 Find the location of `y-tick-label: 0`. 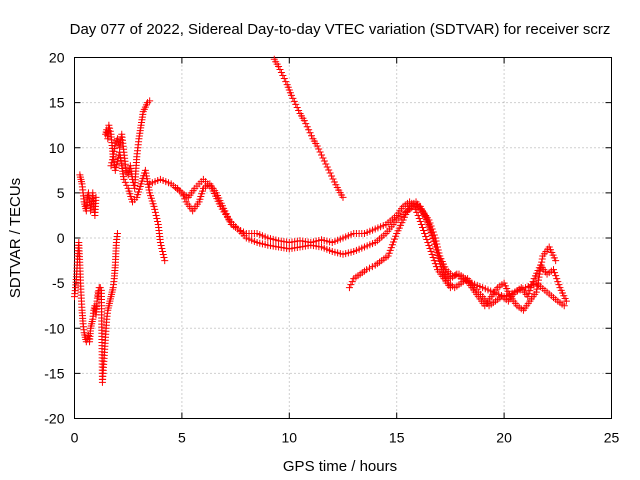

y-tick-label: 0 is located at coordinates (61, 238).